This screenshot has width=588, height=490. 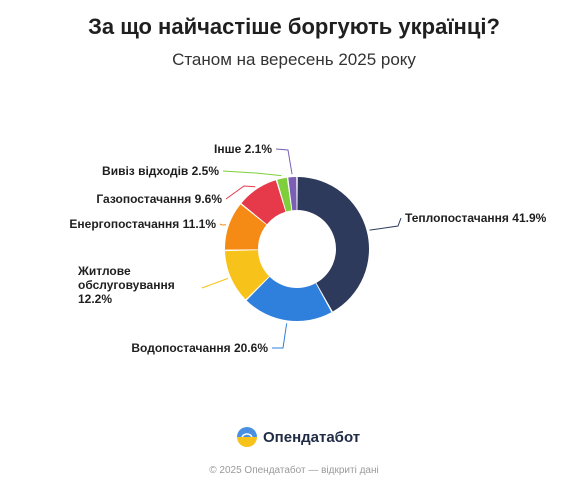 What do you see at coordinates (294, 59) in the screenshot?
I see `chart-subtitle: Станом на вересень 2025 року` at bounding box center [294, 59].